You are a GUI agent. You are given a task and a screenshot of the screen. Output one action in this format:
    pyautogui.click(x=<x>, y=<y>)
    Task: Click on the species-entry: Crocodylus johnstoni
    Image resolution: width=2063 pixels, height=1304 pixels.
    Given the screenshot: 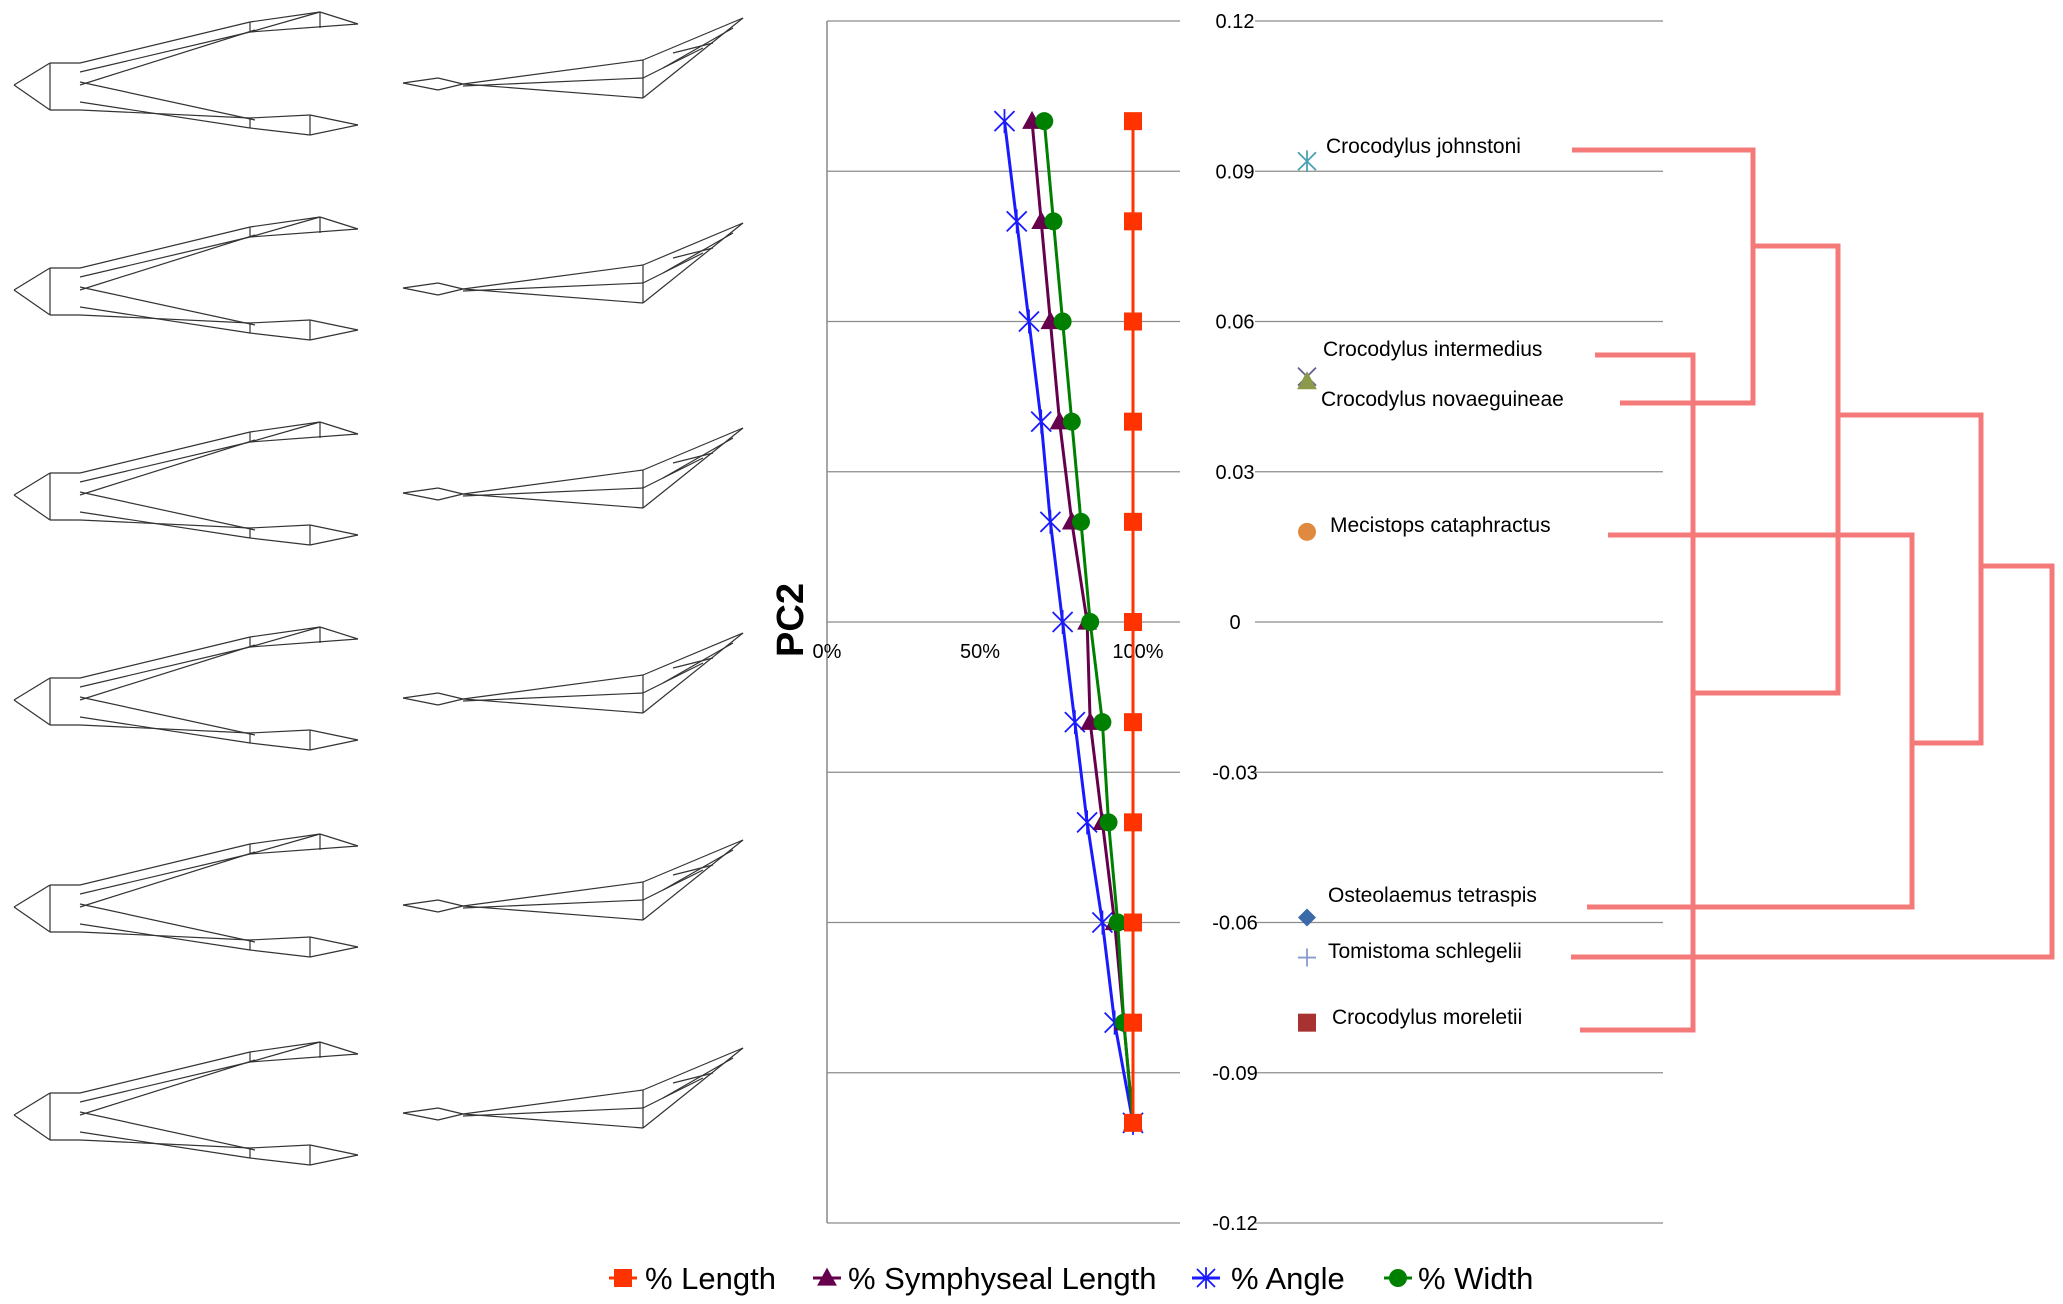 What is the action you would take?
    pyautogui.click(x=1409, y=154)
    